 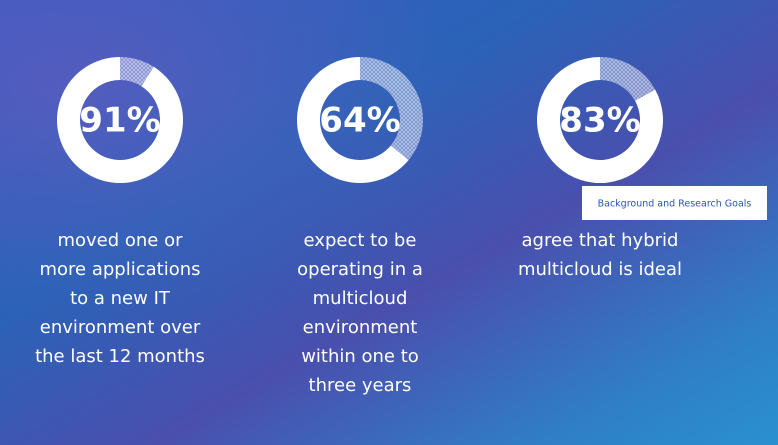 I want to click on description-line: agree that hybrid, so click(x=600, y=240).